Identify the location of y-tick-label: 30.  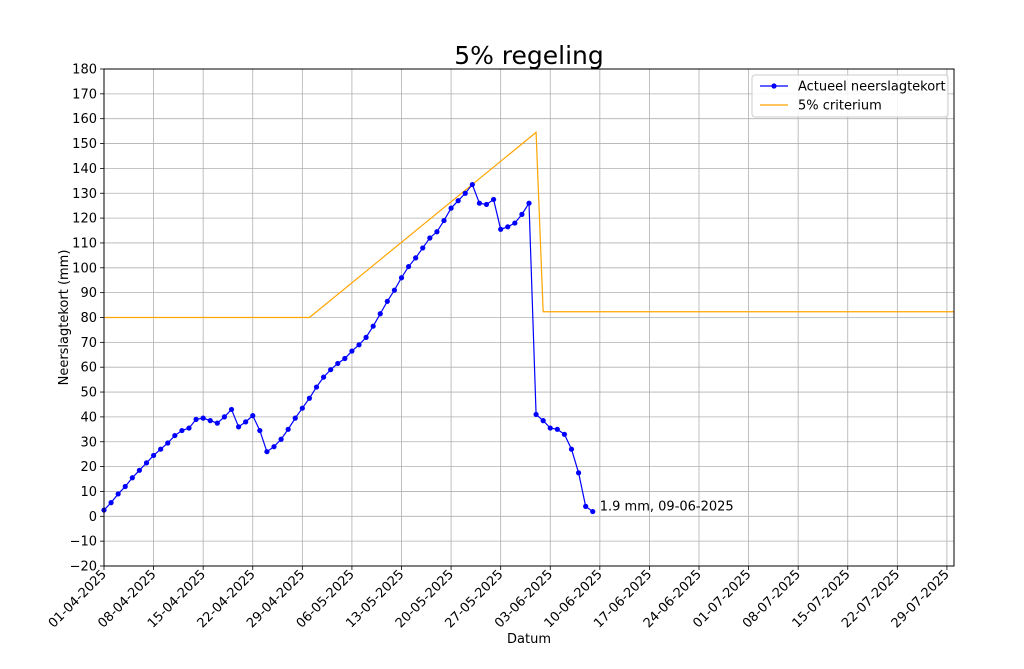
(88, 442).